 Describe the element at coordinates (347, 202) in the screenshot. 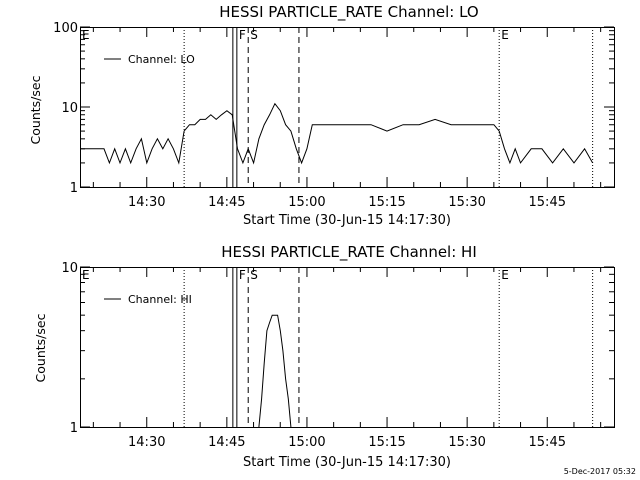

I see `x-tick-labels-lo: 14:30 14:45 15:00 15:15 15:30 15:45` at that location.